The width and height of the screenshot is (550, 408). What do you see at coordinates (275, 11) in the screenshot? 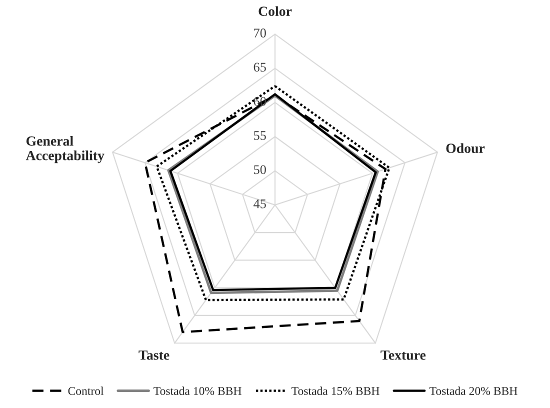
I see `spoke-label: Color` at bounding box center [275, 11].